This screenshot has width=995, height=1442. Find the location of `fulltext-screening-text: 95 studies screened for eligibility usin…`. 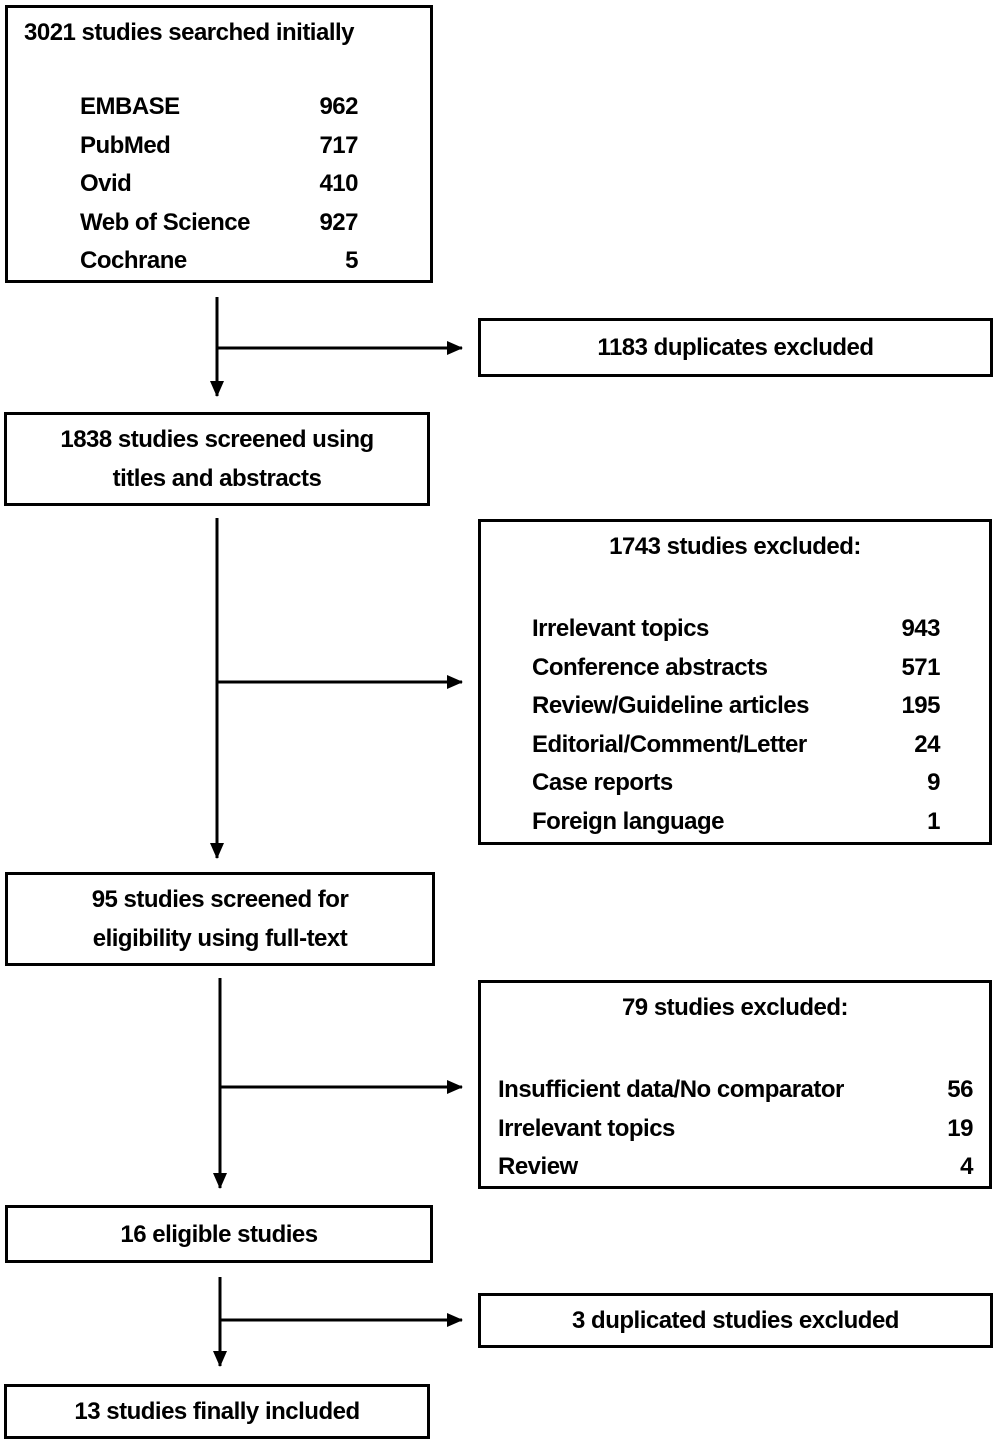

fulltext-screening-text: 95 studies screened for eligibility usin… is located at coordinates (220, 919).